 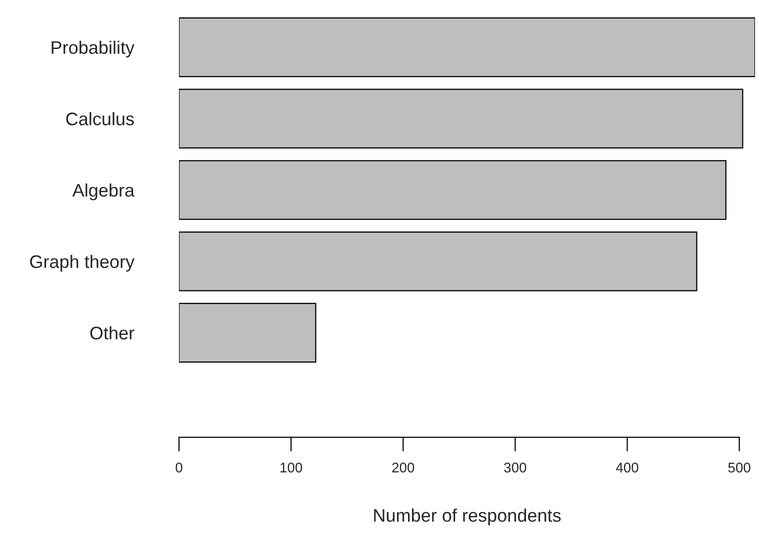 I want to click on x-tick-label: 0, so click(x=179, y=467).